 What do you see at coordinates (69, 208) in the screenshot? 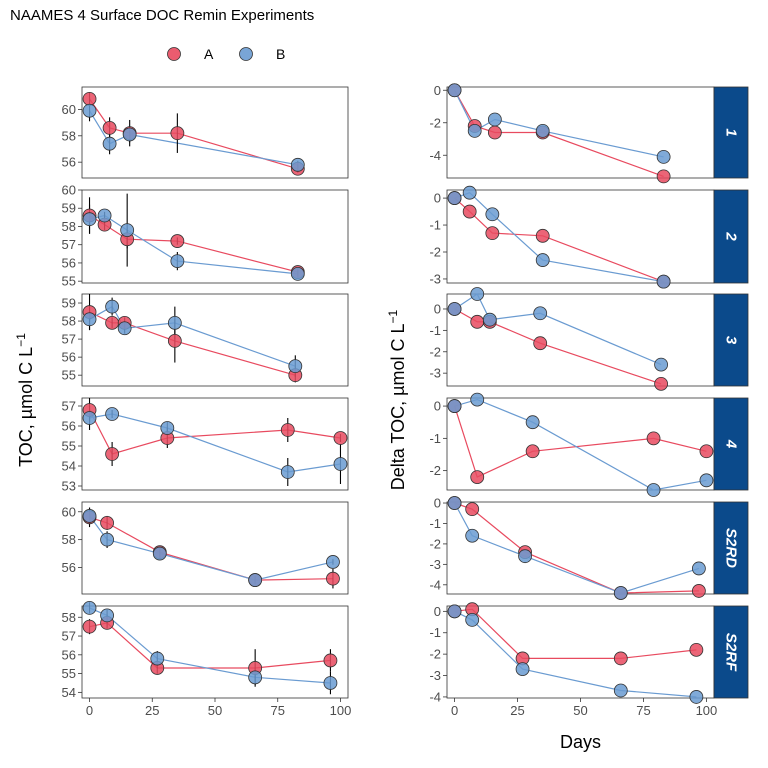
I see `y-tick-label: 59` at bounding box center [69, 208].